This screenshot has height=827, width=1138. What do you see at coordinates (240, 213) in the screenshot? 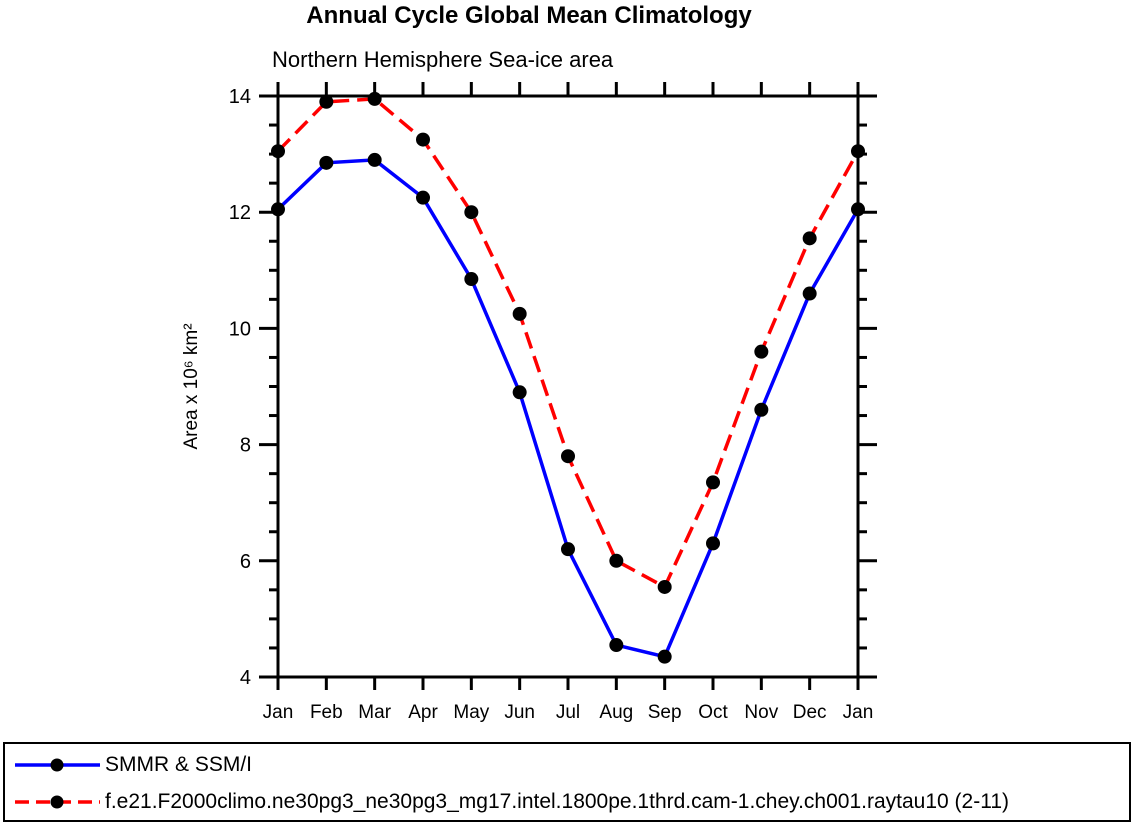
I see `y-tick-label: 12` at bounding box center [240, 213].